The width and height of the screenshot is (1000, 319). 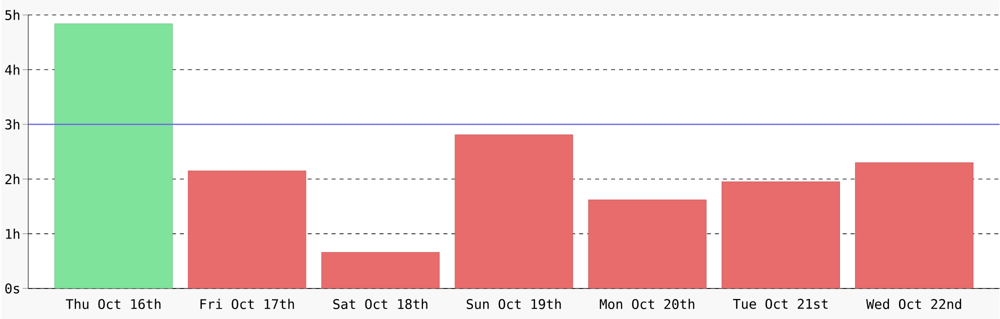 I want to click on y-tick-label: 4h, so click(x=12, y=69).